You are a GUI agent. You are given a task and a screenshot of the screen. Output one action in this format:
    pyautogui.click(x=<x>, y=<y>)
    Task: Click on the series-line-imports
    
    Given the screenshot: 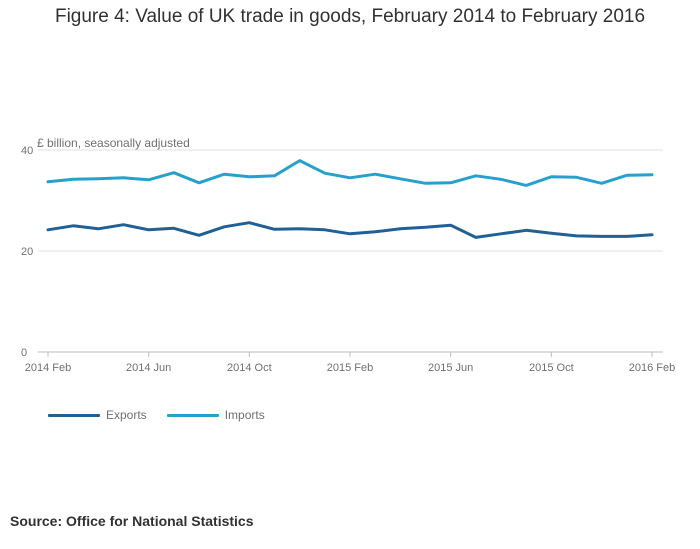 What is the action you would take?
    pyautogui.click(x=350, y=173)
    